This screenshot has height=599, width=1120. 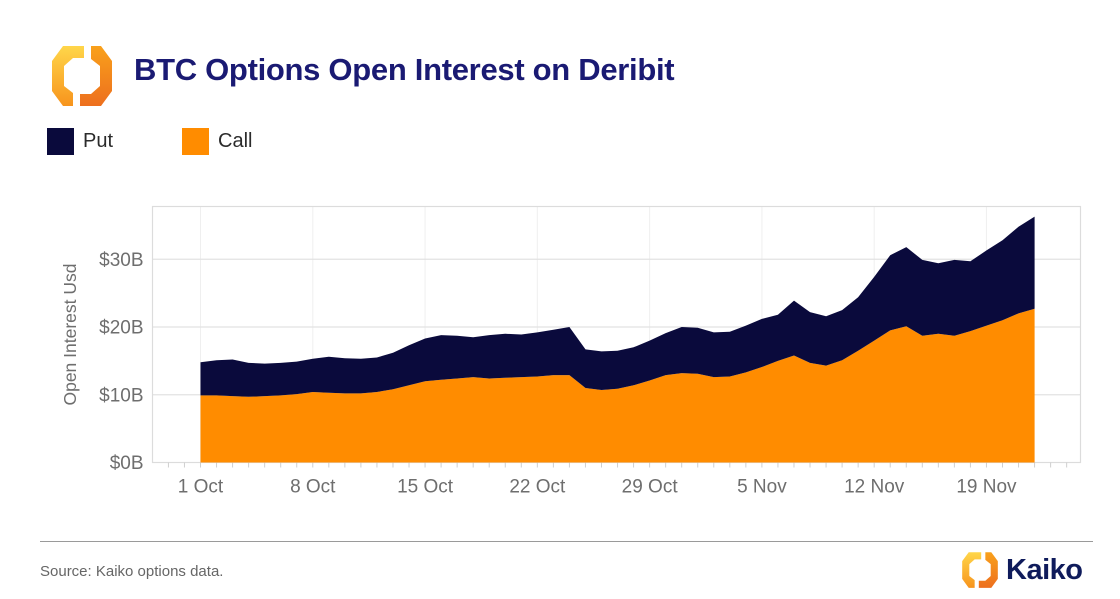 What do you see at coordinates (217, 141) in the screenshot?
I see `legend-item-call: Call` at bounding box center [217, 141].